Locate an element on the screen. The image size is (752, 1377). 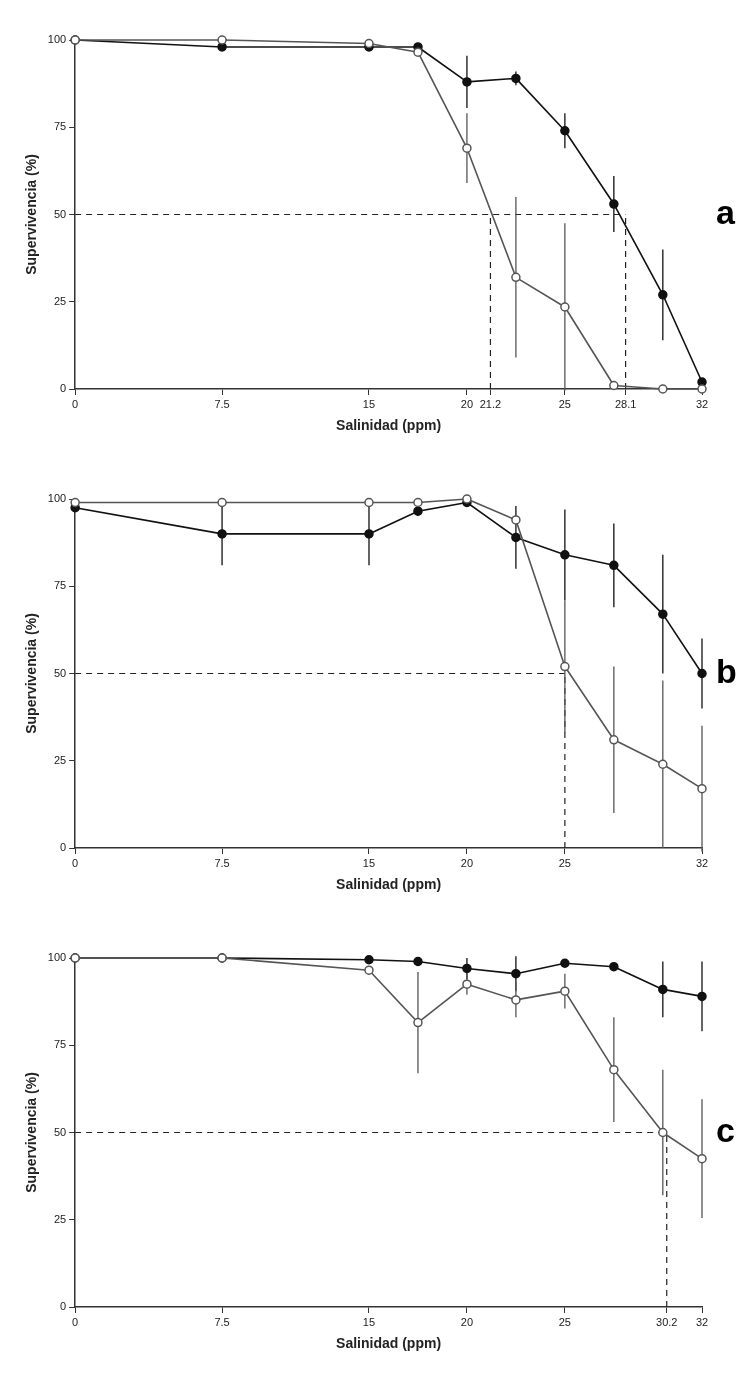
x-tick-label: 30.2 is located at coordinates (667, 1321).